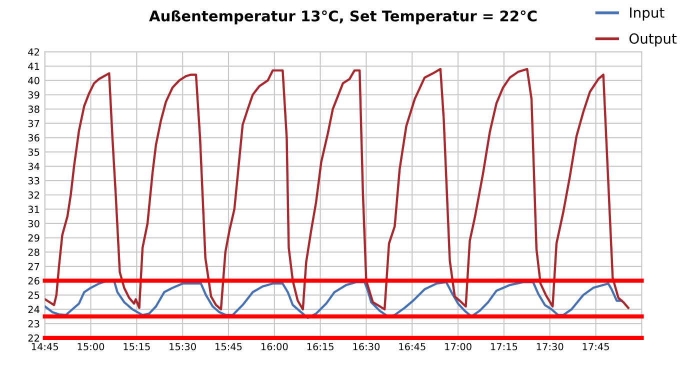 The image size is (690, 384). I want to click on x-tick-label: 15:45, so click(229, 346).